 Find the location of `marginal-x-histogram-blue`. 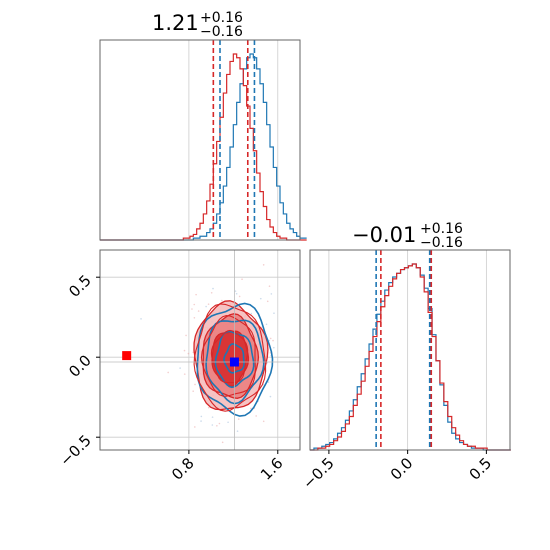

marginal-x-histogram-blue is located at coordinates (203, 147).